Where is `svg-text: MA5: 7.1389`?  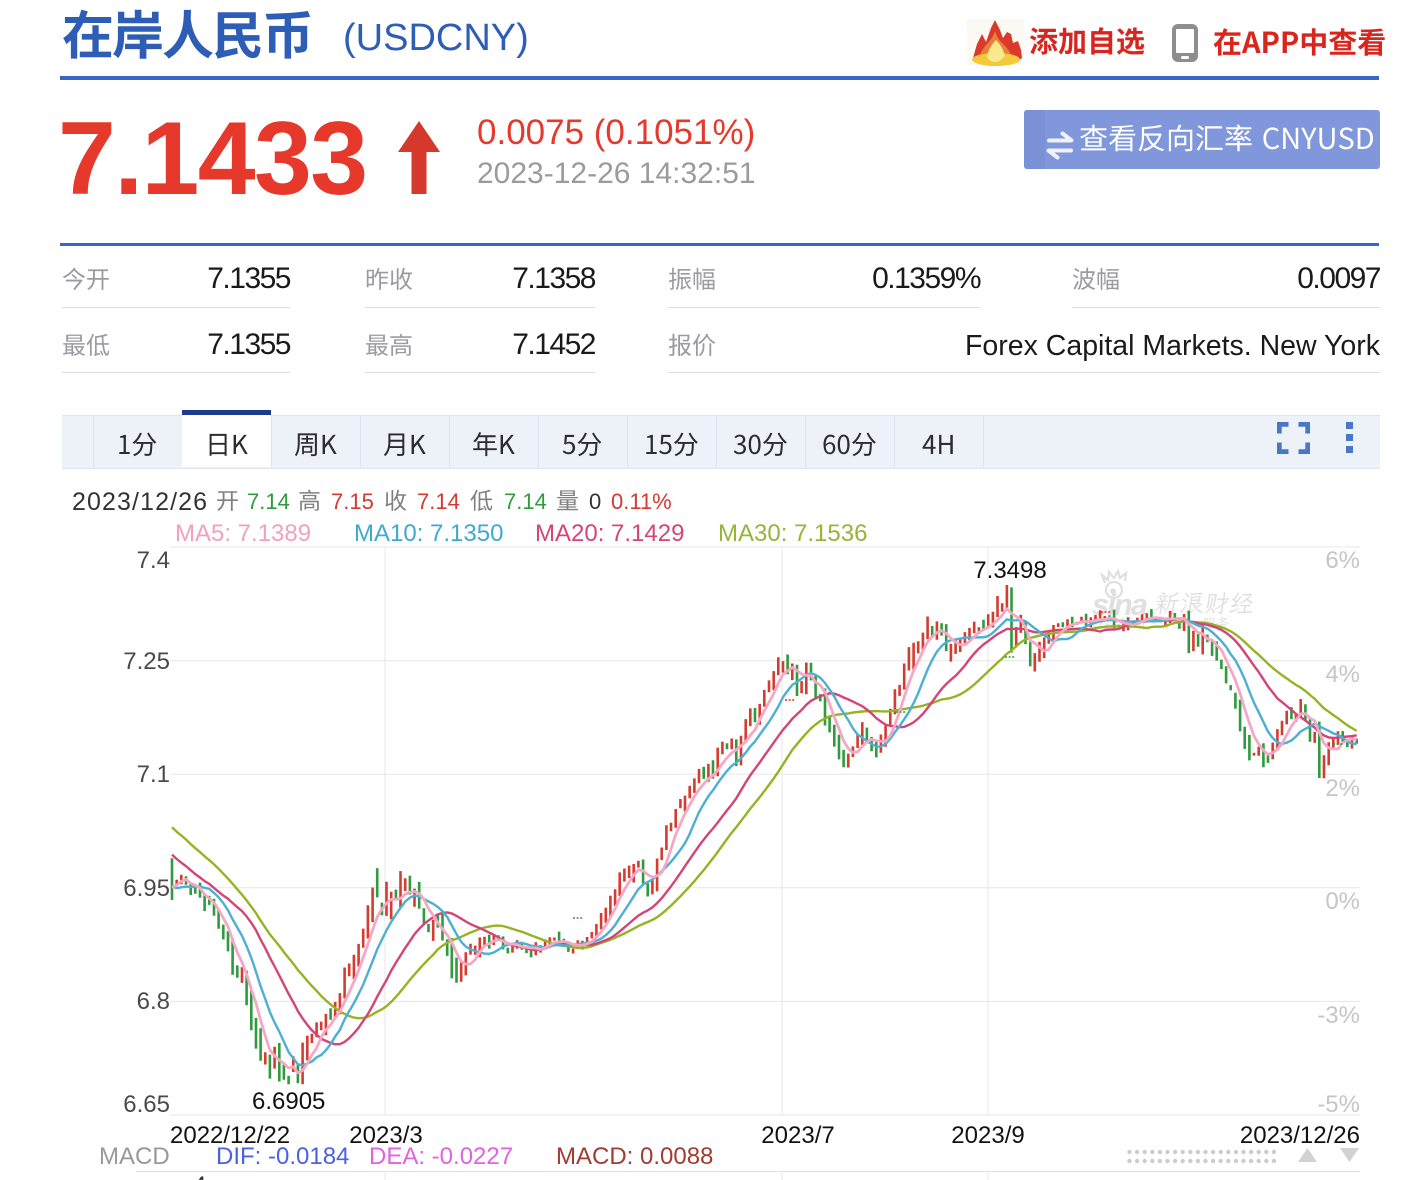
svg-text: MA5: 7.1389 is located at coordinates (243, 533).